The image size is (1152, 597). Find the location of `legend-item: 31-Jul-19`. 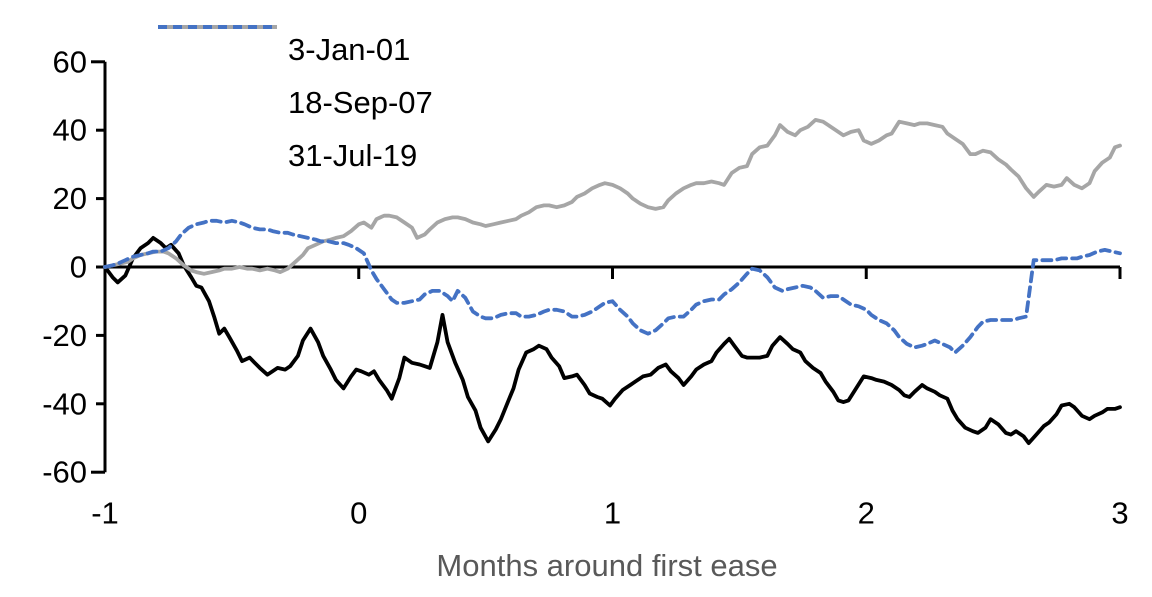

legend-item: 31-Jul-19 is located at coordinates (295, 103).